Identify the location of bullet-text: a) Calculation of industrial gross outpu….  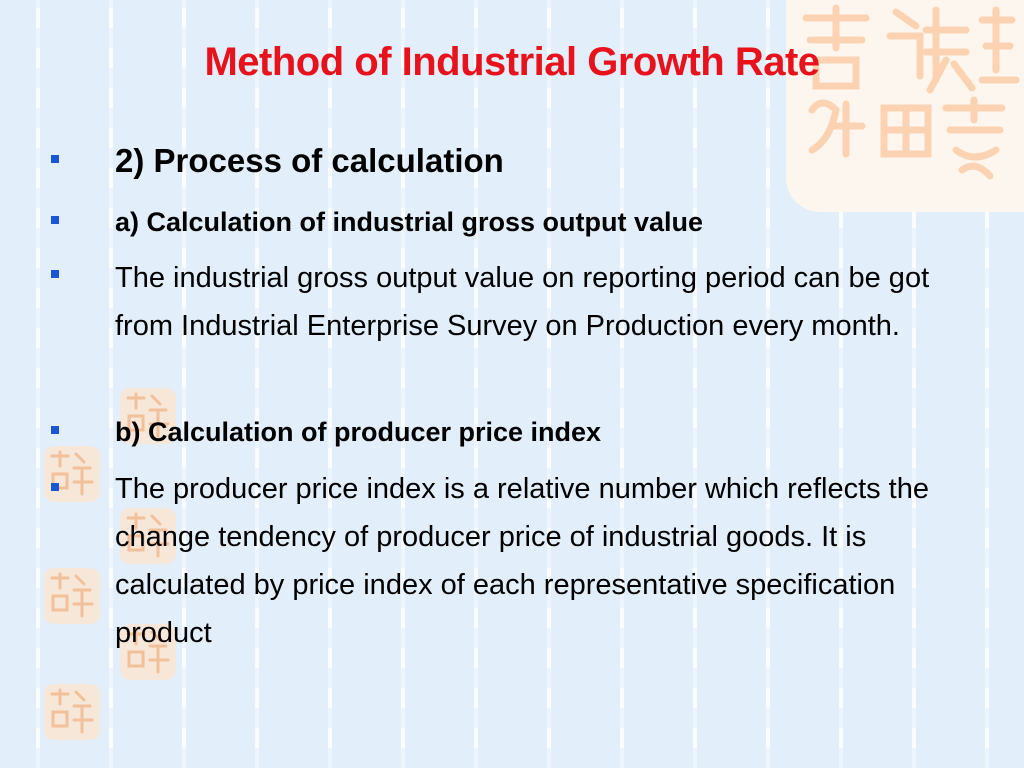
(409, 222).